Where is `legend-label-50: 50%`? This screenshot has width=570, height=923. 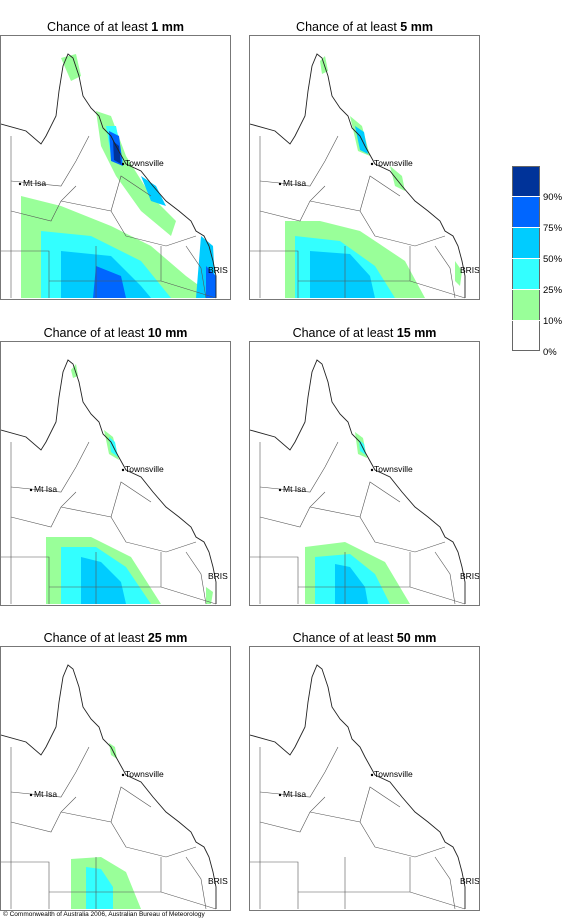
legend-label-50: 50% is located at coordinates (553, 259).